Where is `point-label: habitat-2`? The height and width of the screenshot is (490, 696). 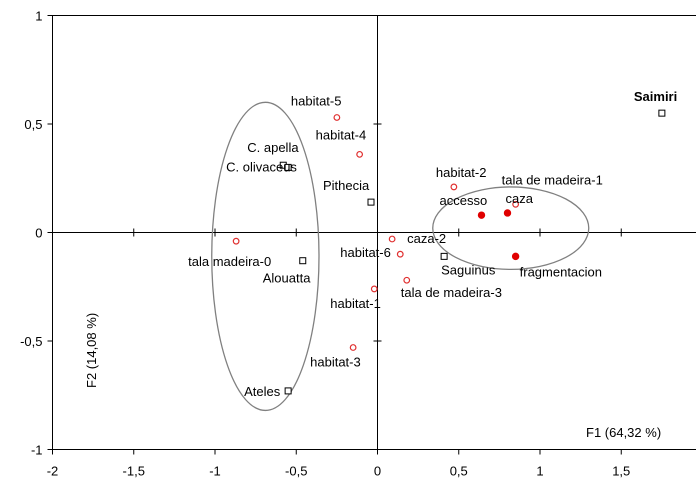
point-label: habitat-2 is located at coordinates (461, 172).